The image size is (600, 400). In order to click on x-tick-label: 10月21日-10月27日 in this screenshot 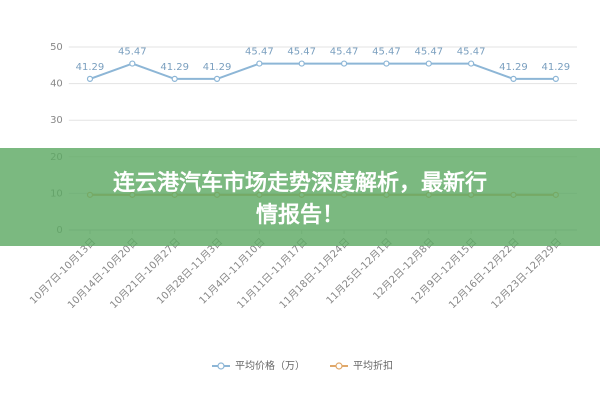, I will do `click(145, 273)`.